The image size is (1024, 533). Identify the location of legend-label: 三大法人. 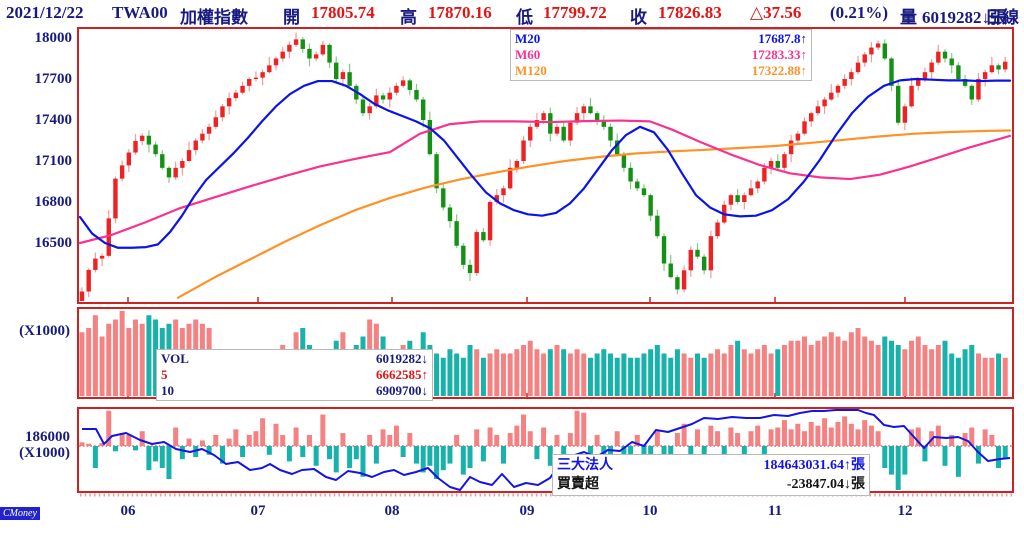
(585, 465).